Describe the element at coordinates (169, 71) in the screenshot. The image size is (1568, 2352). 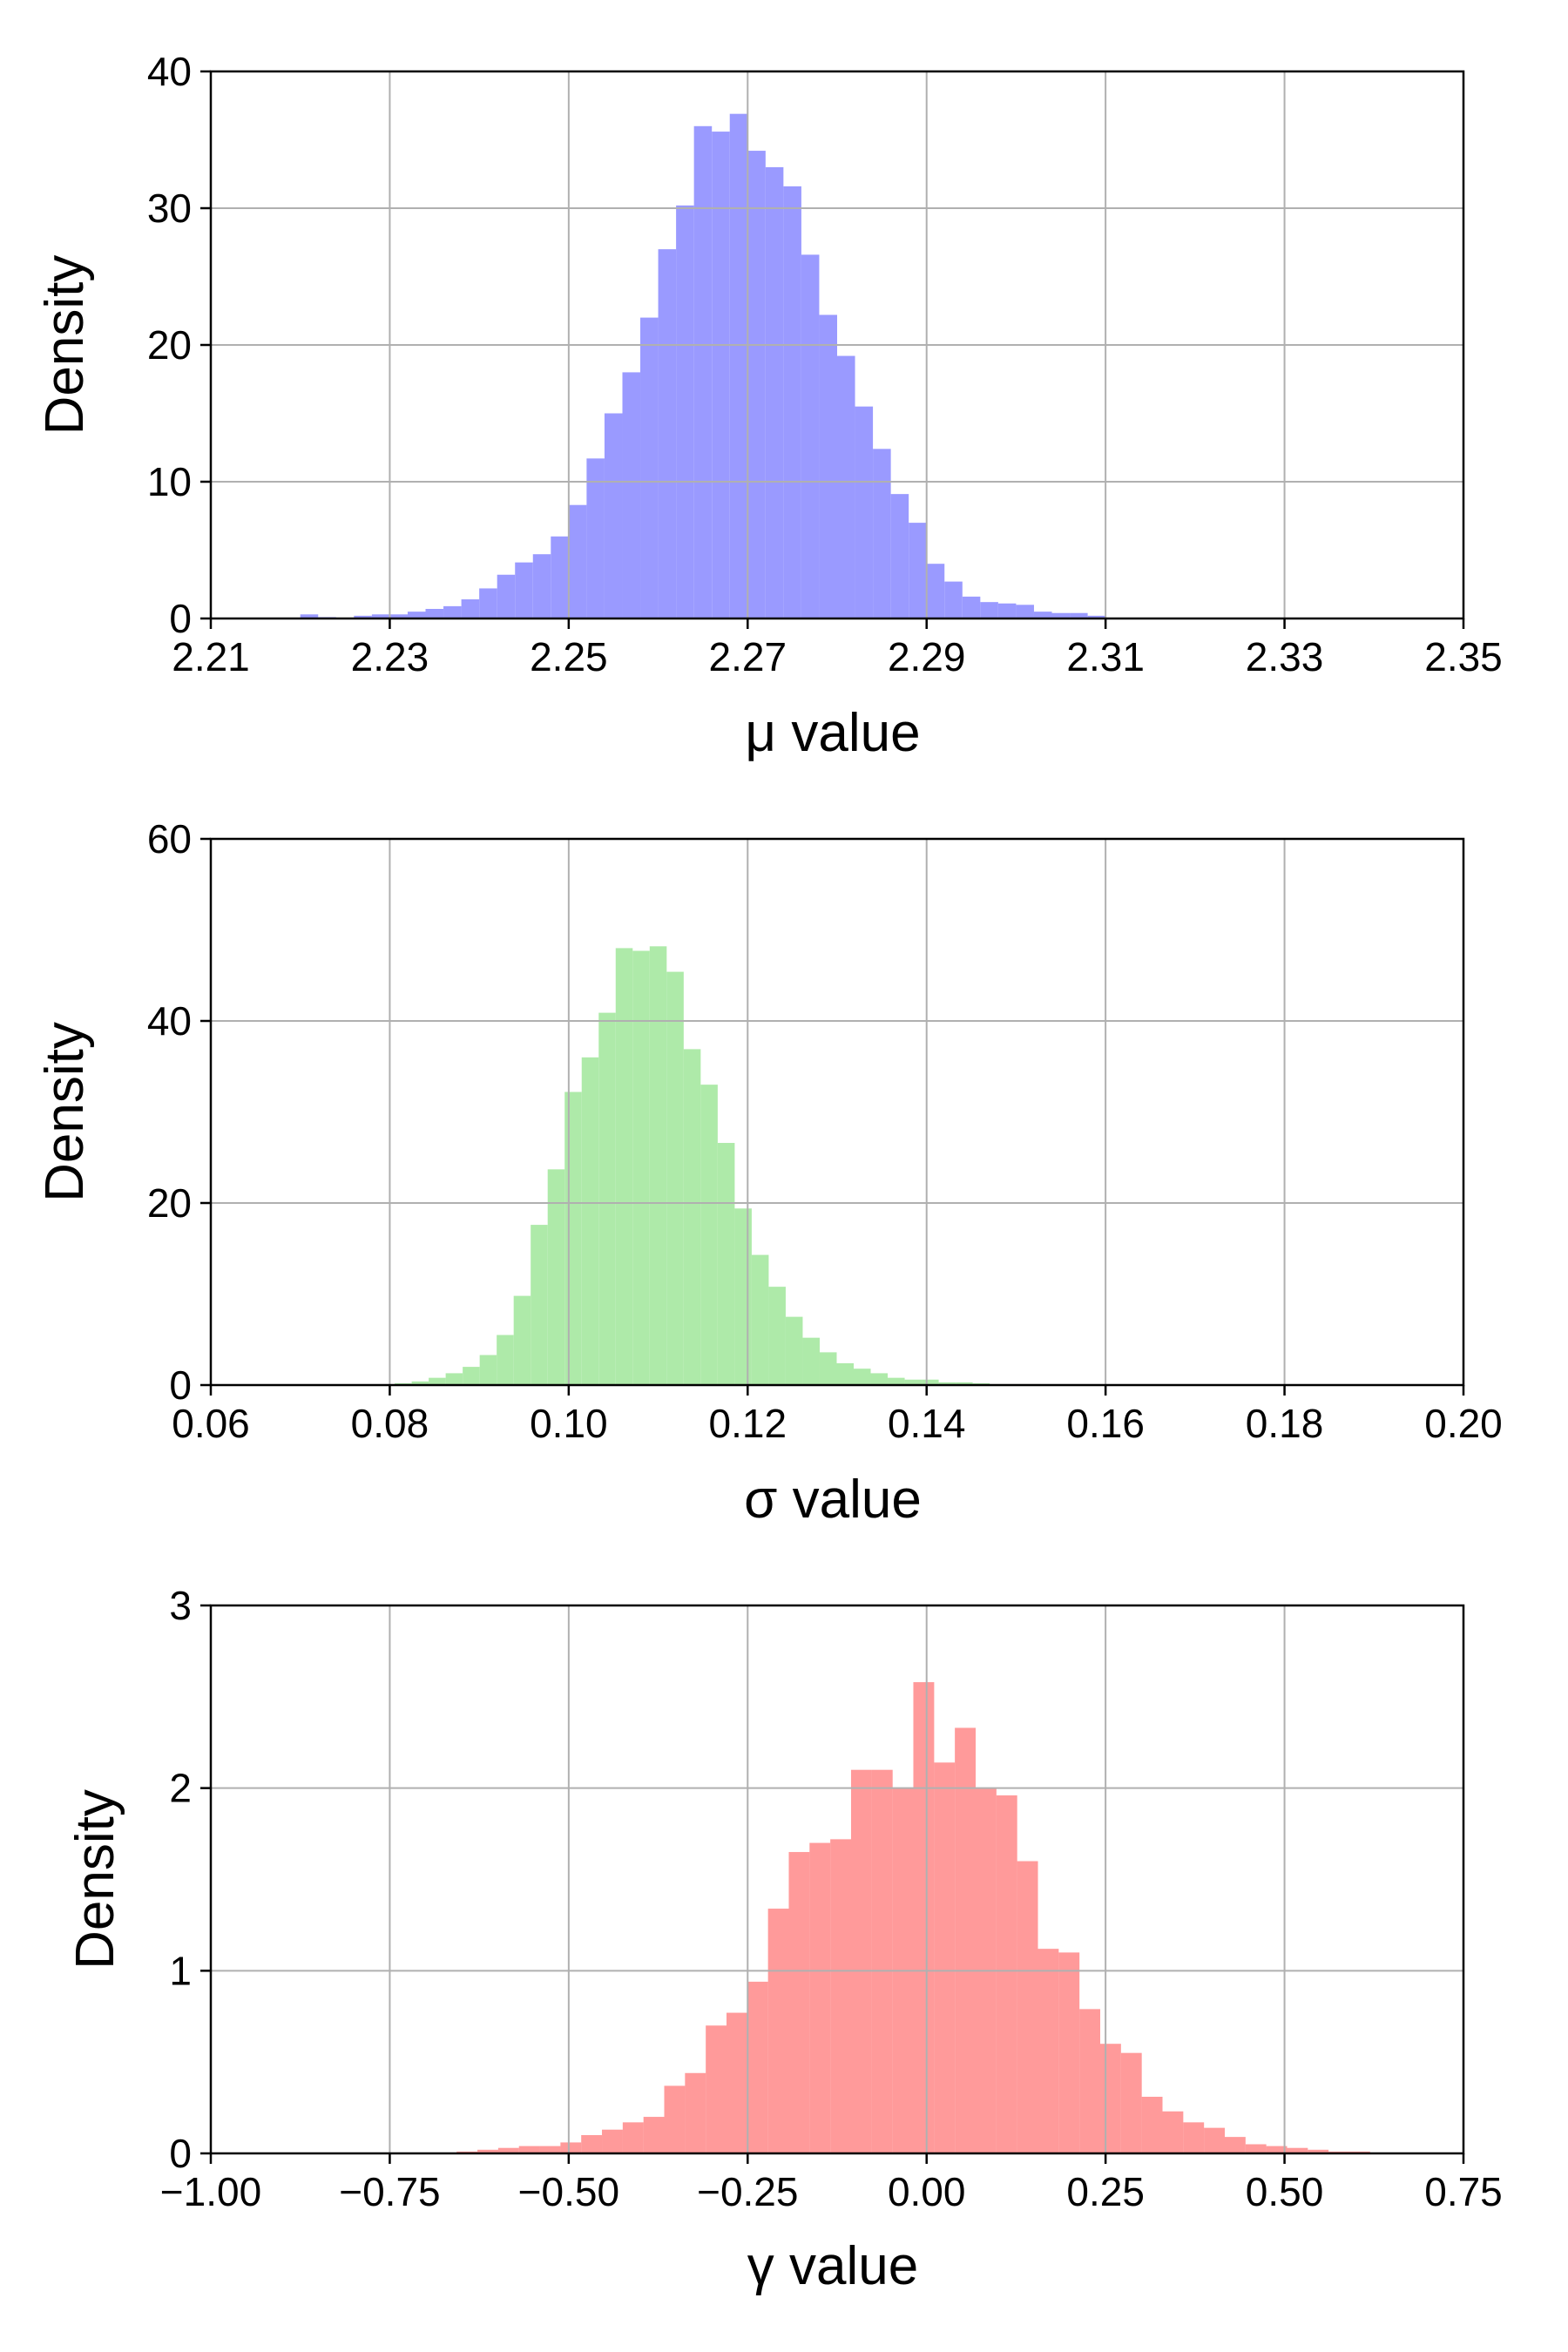
I see `mu-y-tick-label: 40` at that location.